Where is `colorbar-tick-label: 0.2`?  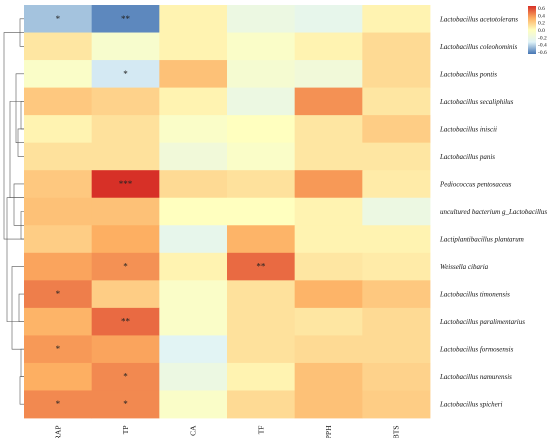
colorbar-tick-label: 0.2 is located at coordinates (541, 24).